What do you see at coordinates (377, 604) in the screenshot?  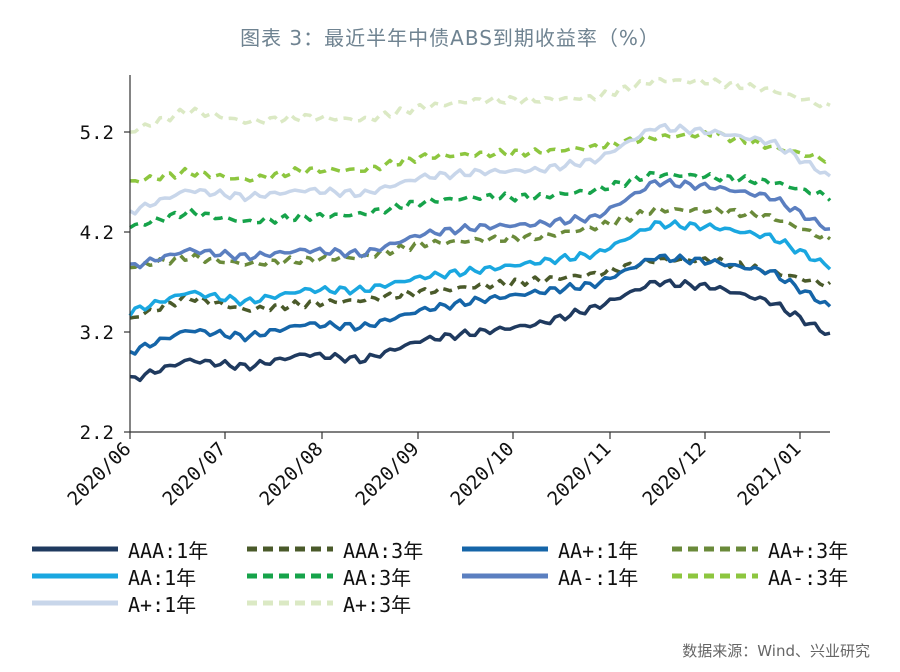 I see `legend-label: A+:3年` at bounding box center [377, 604].